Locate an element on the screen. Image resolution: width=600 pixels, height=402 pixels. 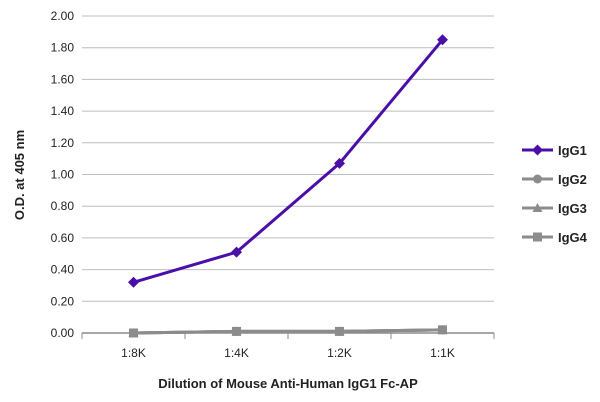
legend-label: IgG4 is located at coordinates (573, 237).